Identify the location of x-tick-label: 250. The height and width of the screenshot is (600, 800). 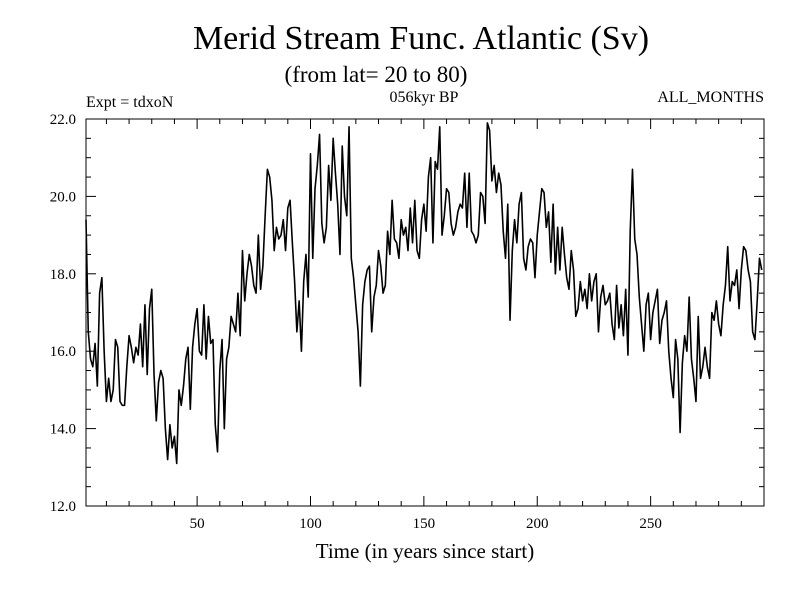
(650, 524).